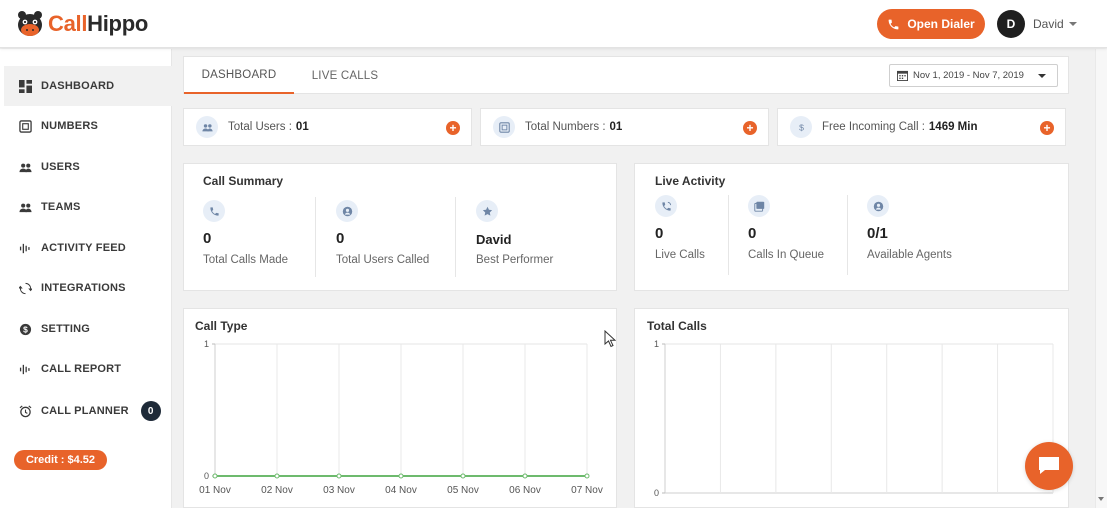 The image size is (1107, 508). What do you see at coordinates (88, 207) in the screenshot?
I see `sidebar-item-teams: TEAMS` at bounding box center [88, 207].